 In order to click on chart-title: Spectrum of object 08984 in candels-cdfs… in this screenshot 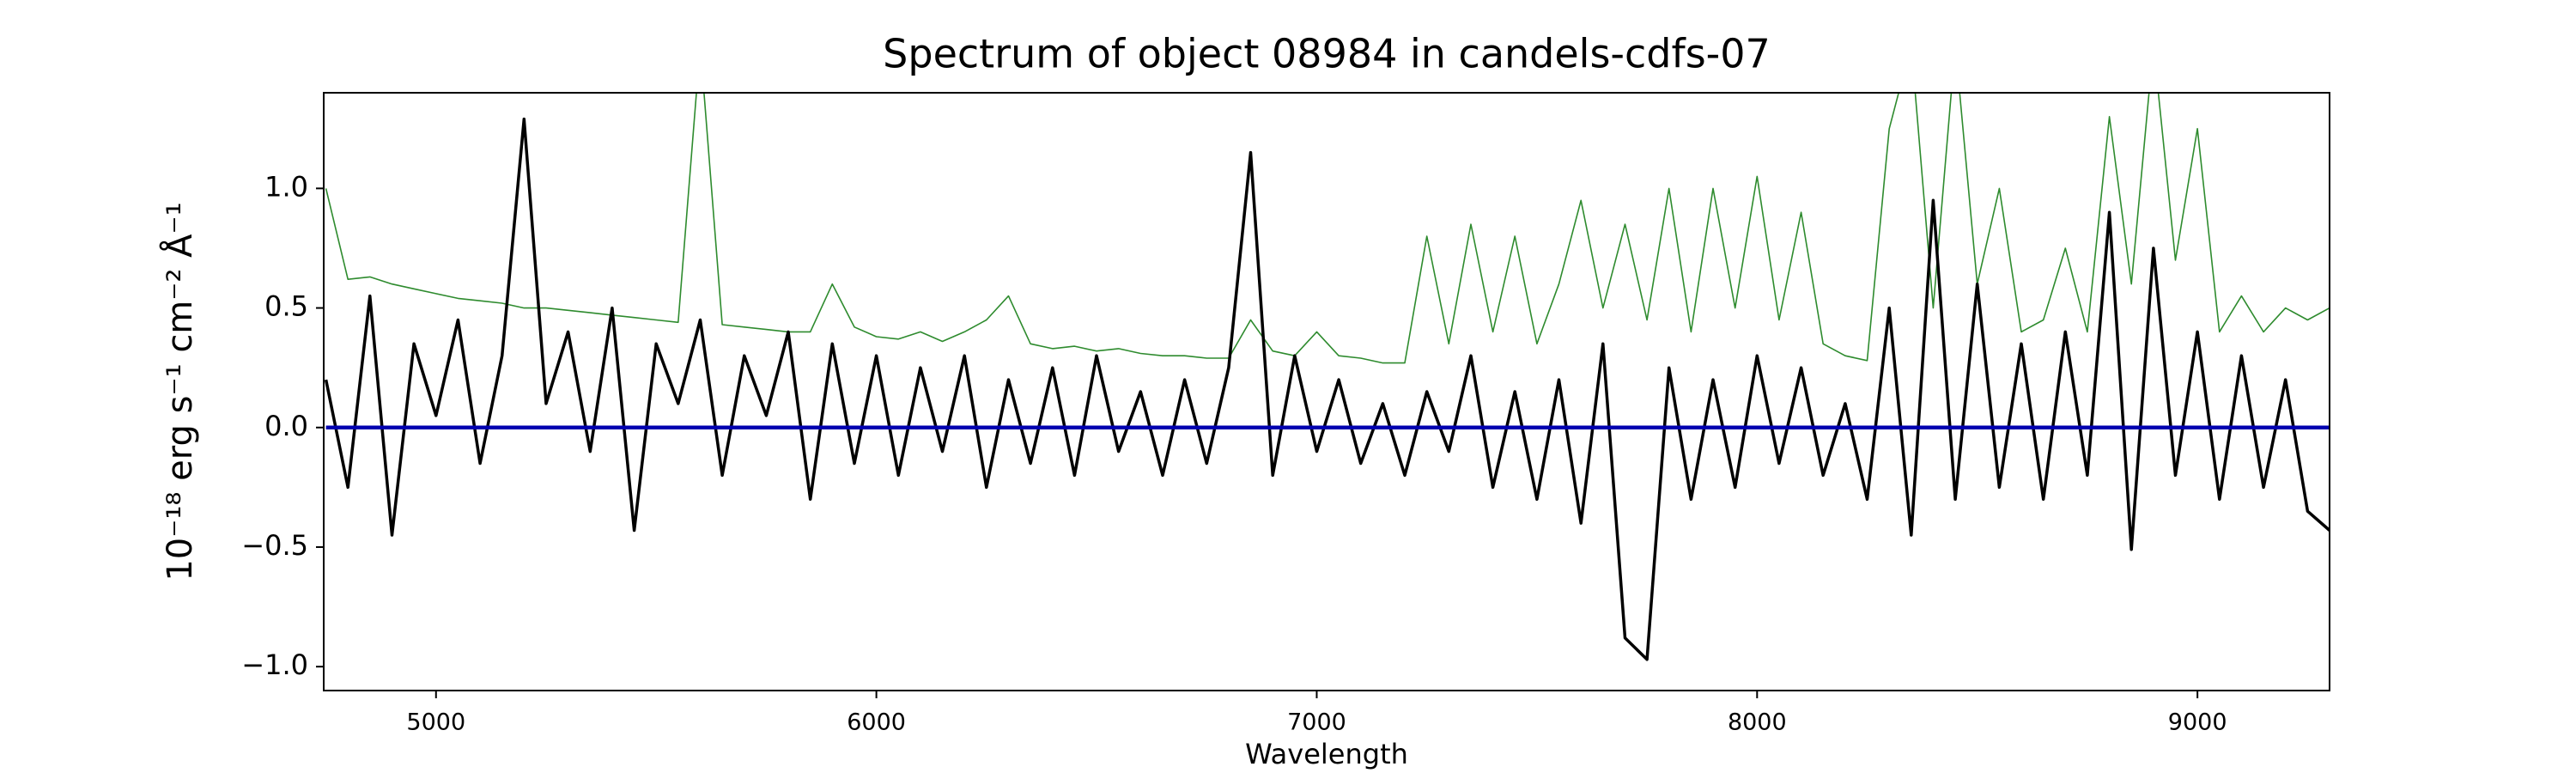, I will do `click(1327, 54)`.